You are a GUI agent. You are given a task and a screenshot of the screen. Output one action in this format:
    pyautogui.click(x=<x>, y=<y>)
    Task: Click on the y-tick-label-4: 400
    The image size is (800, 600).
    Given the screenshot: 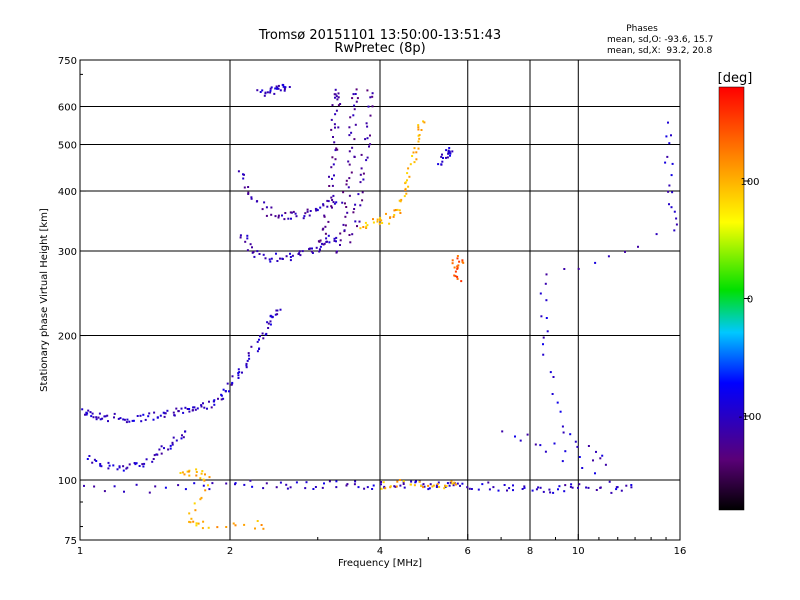 What is the action you would take?
    pyautogui.click(x=67, y=192)
    